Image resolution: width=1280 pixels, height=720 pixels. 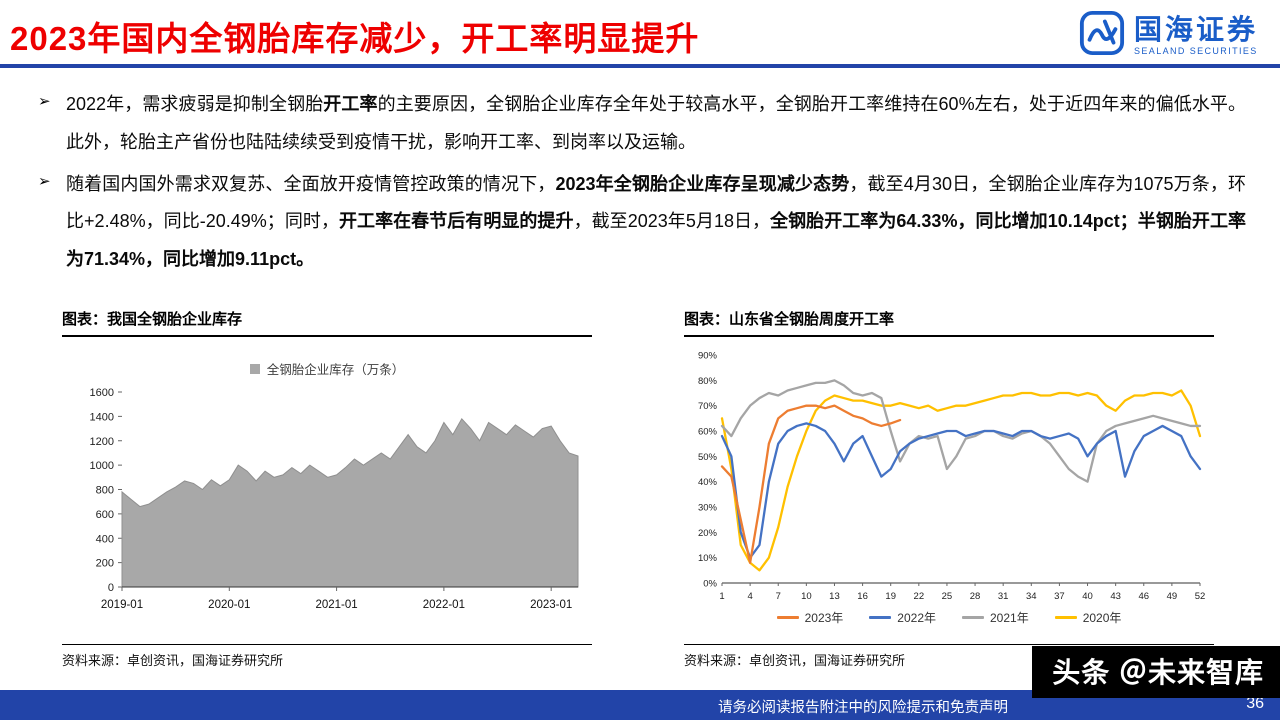 What do you see at coordinates (1115, 596) in the screenshot?
I see `svg-text: 43` at bounding box center [1115, 596].